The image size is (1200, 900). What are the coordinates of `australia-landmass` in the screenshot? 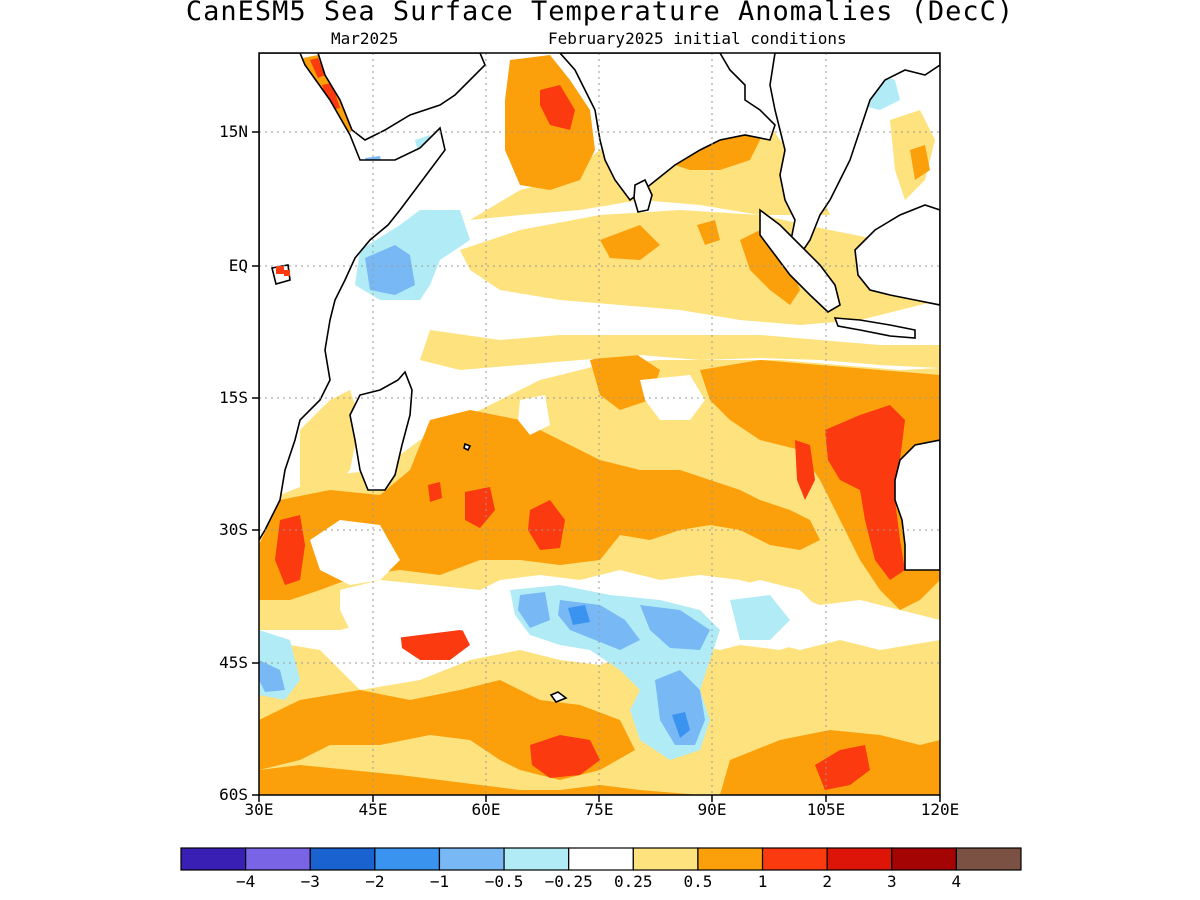 It's located at (917, 505).